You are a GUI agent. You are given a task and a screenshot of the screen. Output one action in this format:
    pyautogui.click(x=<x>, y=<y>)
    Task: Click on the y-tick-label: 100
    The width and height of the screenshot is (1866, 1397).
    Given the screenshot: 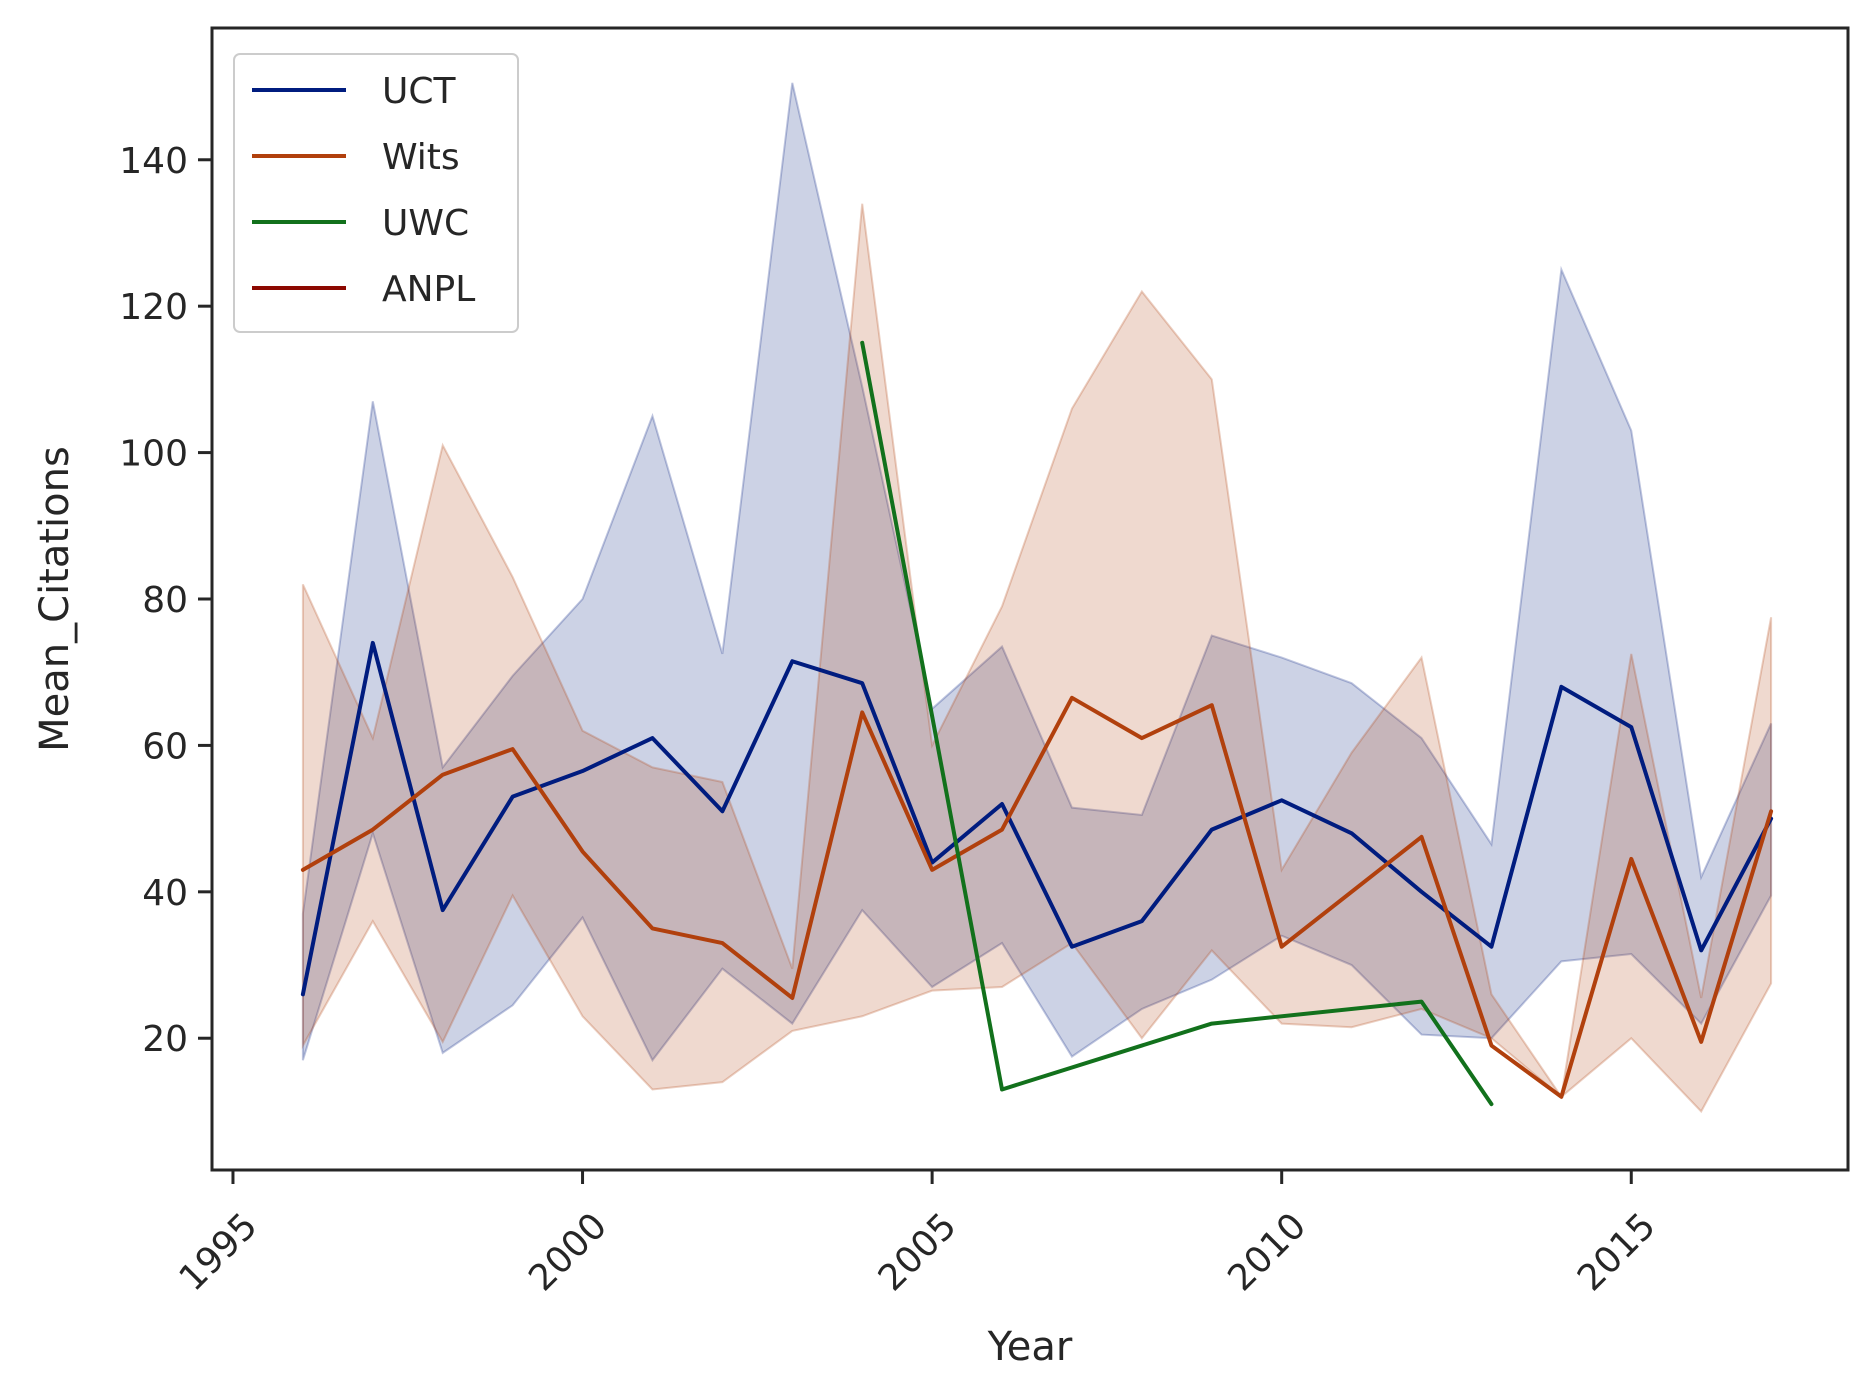 What is the action you would take?
    pyautogui.click(x=153, y=454)
    